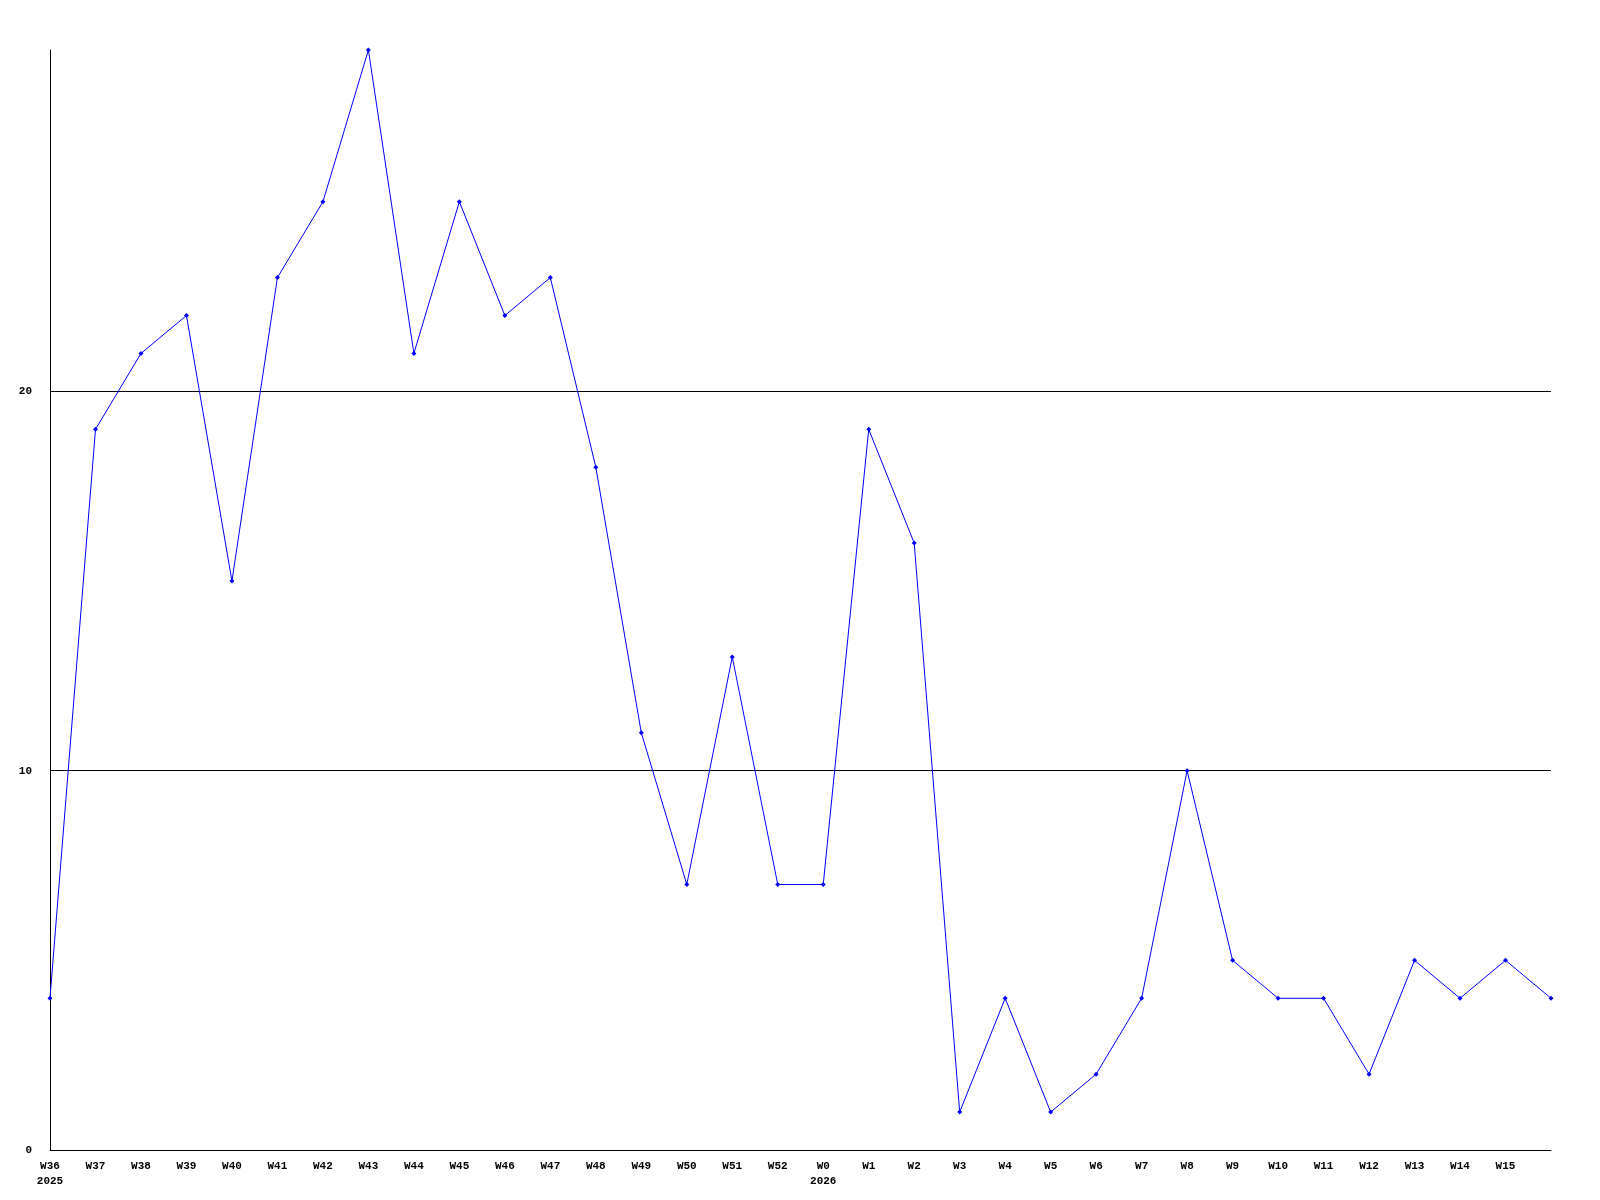 The image size is (1600, 1200). What do you see at coordinates (277, 1165) in the screenshot?
I see `x-tick-label: W41` at bounding box center [277, 1165].